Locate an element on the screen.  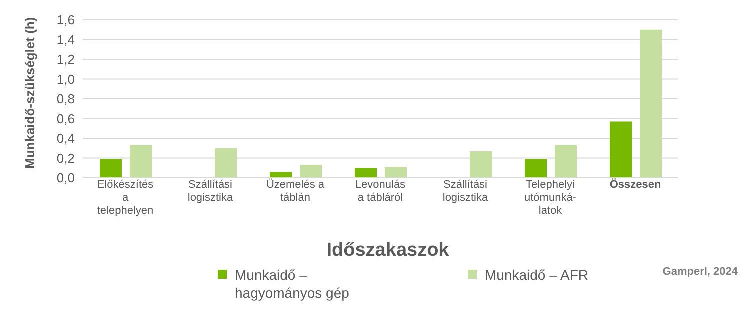
x-tick-label: Levonulás a tábláról is located at coordinates (380, 191).